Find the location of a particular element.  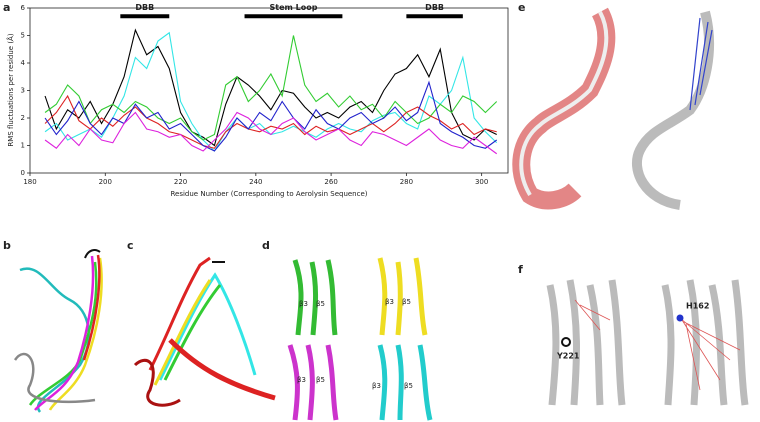

y-tick-label: 3 is located at coordinates (23, 91).